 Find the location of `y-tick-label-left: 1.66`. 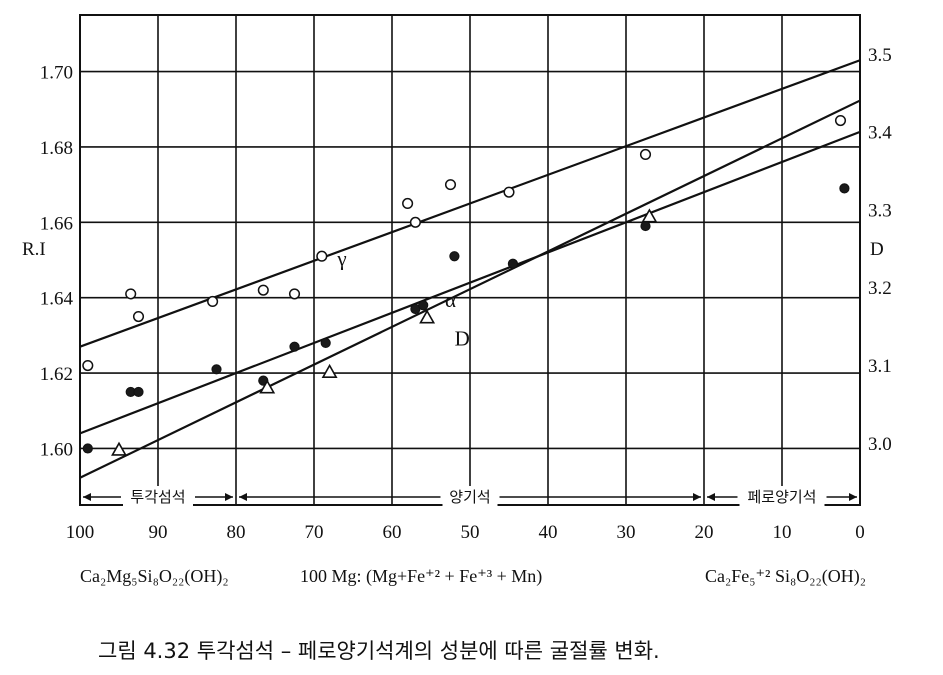

y-tick-label-left: 1.66 is located at coordinates (56, 223).